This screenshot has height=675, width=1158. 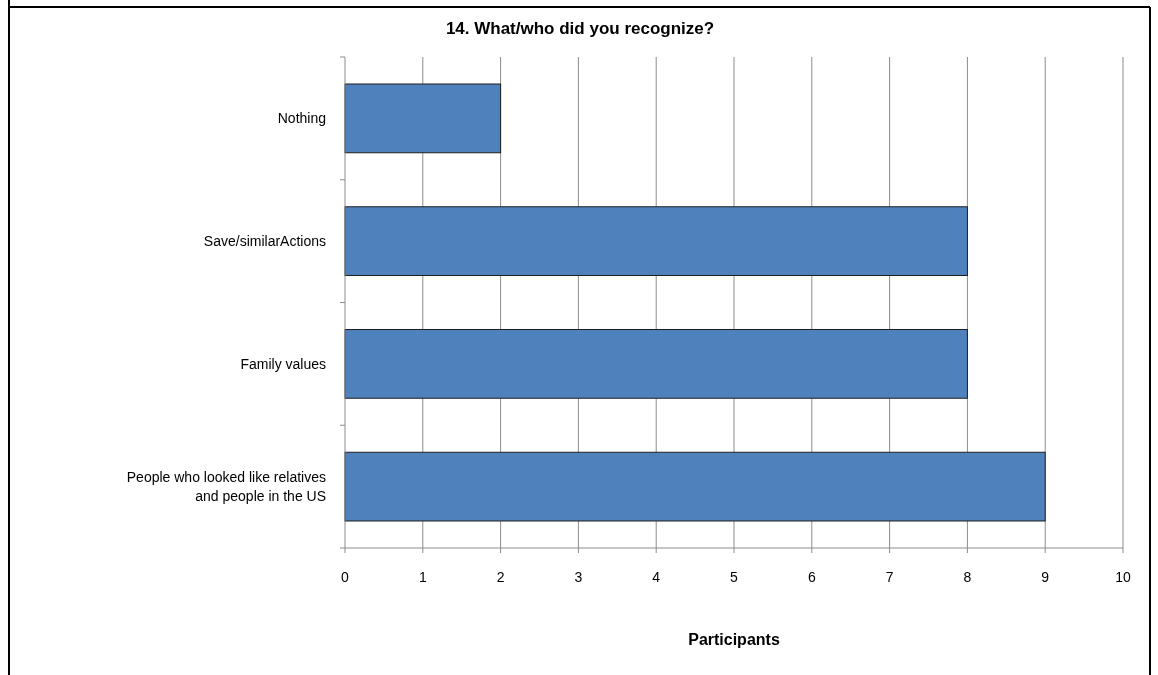 I want to click on x-tick-label: 6, so click(x=811, y=577).